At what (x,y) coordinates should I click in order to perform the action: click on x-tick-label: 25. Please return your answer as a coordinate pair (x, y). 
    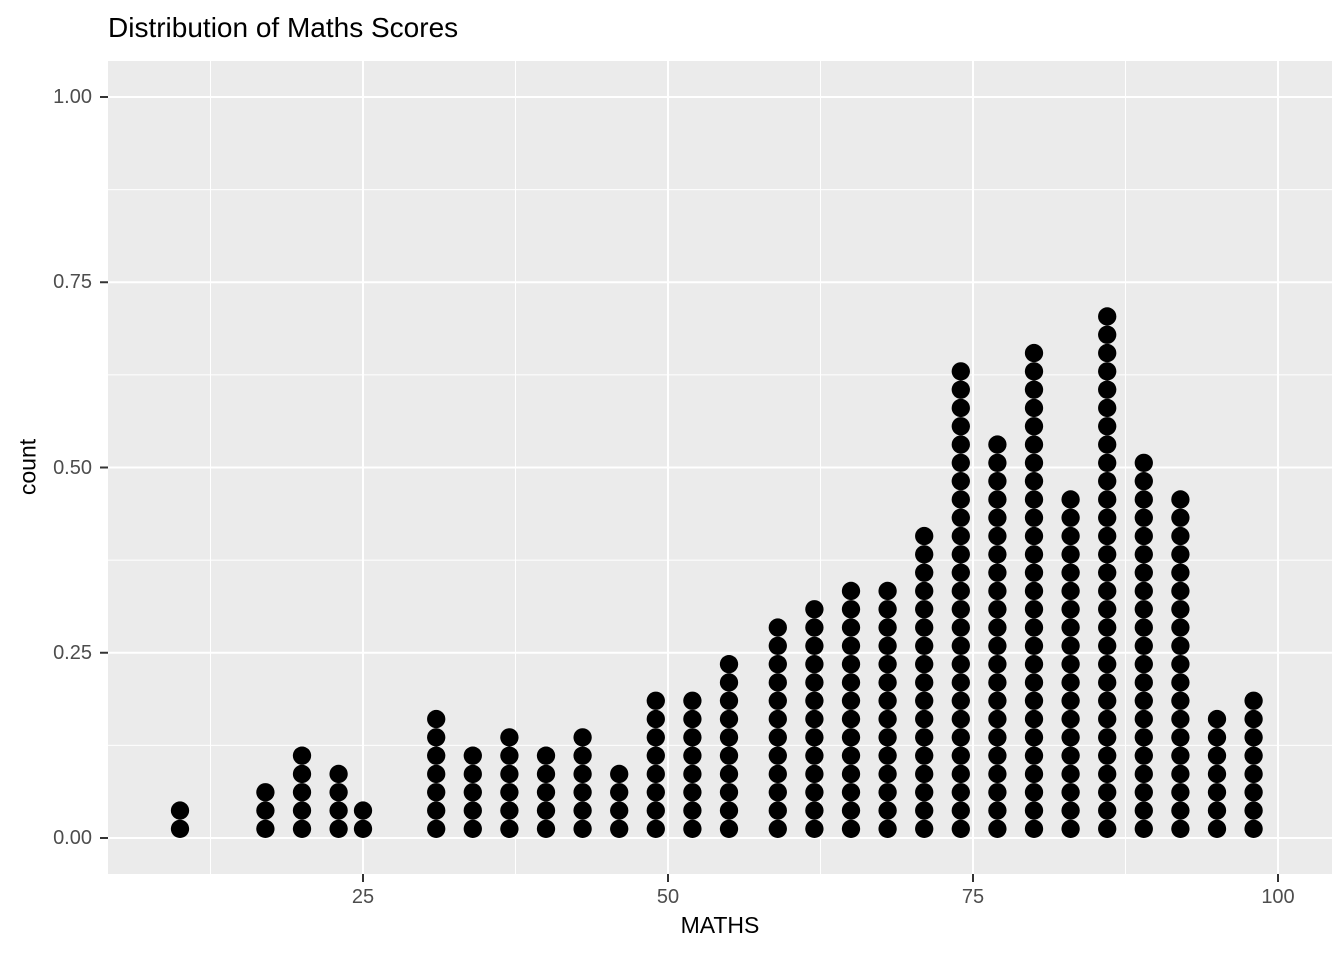
    Looking at the image, I should click on (363, 897).